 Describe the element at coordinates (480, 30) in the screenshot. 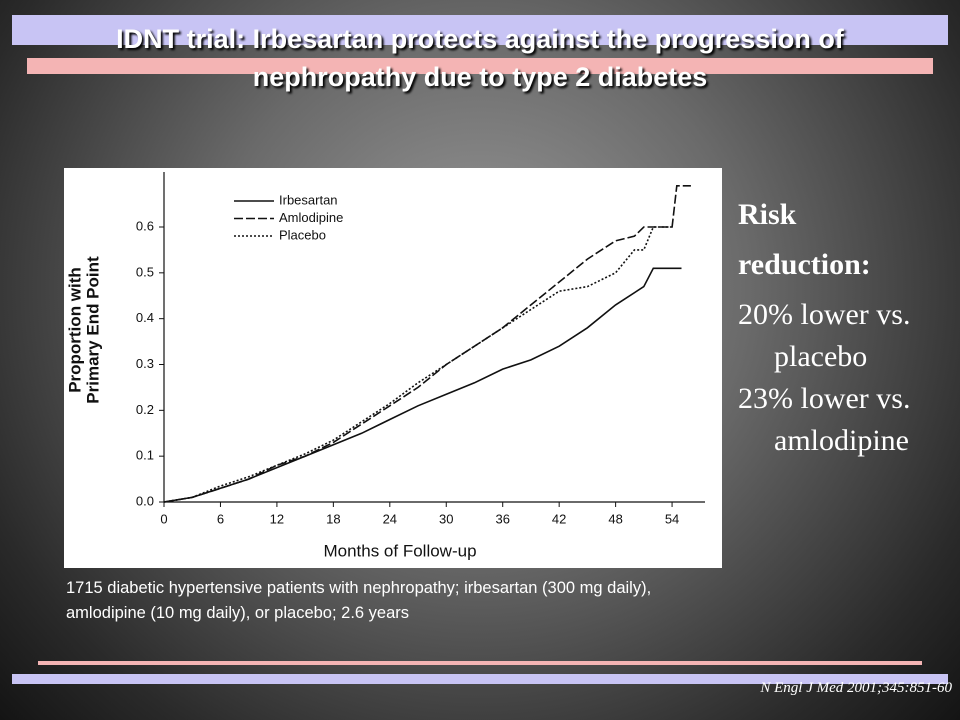

I see `title-bar` at that location.